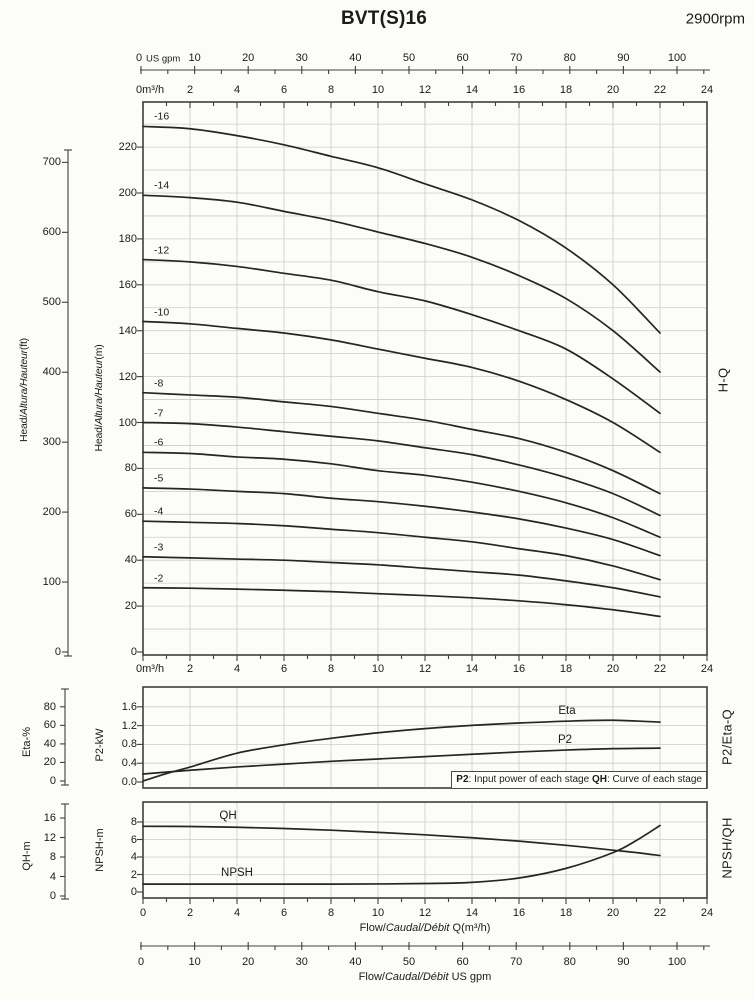  Describe the element at coordinates (51, 582) in the screenshot. I see `head-ft-tick-label: 100` at that location.